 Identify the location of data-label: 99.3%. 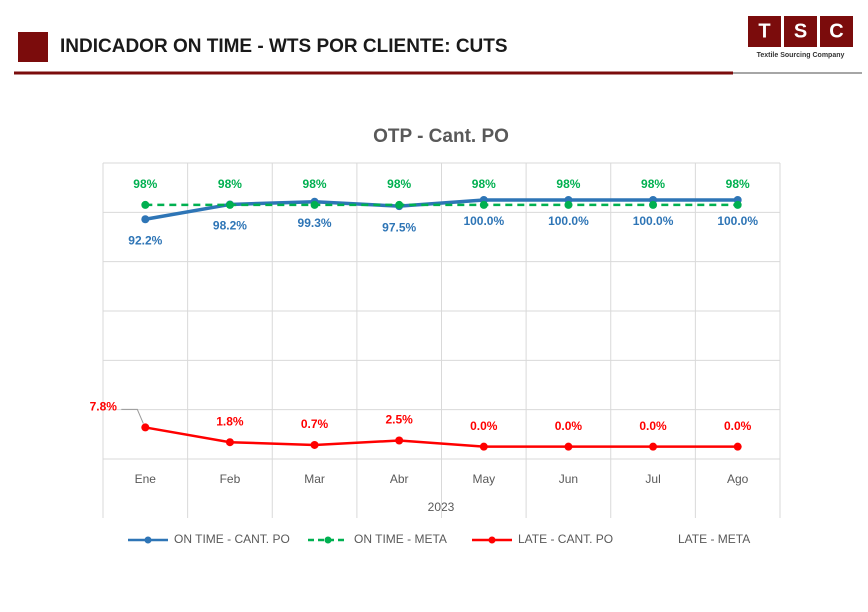
(315, 223).